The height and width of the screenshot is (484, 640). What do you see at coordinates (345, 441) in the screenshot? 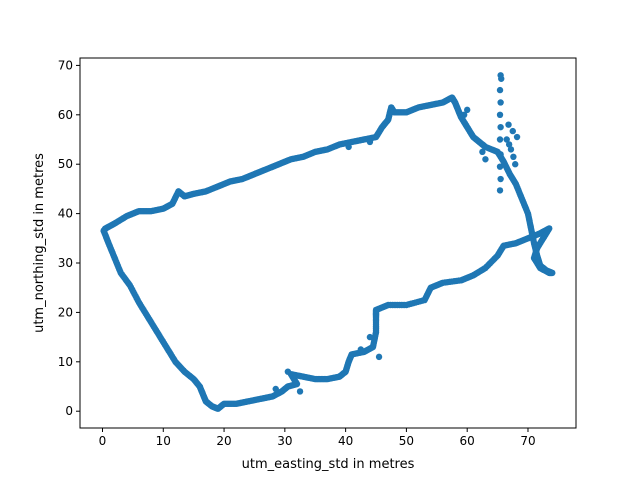
I see `x-tick-label: 40` at bounding box center [345, 441].